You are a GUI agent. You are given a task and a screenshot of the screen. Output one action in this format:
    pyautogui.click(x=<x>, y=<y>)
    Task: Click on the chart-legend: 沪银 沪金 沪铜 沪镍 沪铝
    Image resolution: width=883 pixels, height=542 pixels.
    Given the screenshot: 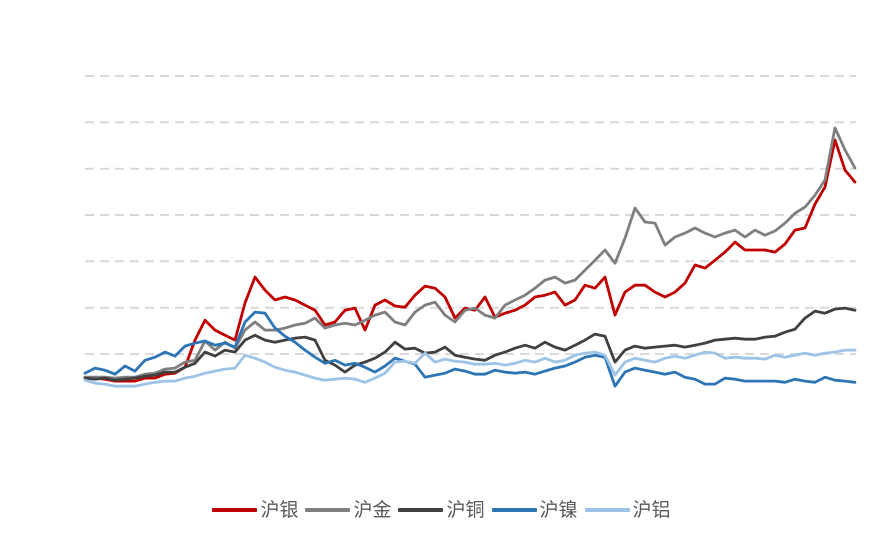 What is the action you would take?
    pyautogui.click(x=441, y=510)
    